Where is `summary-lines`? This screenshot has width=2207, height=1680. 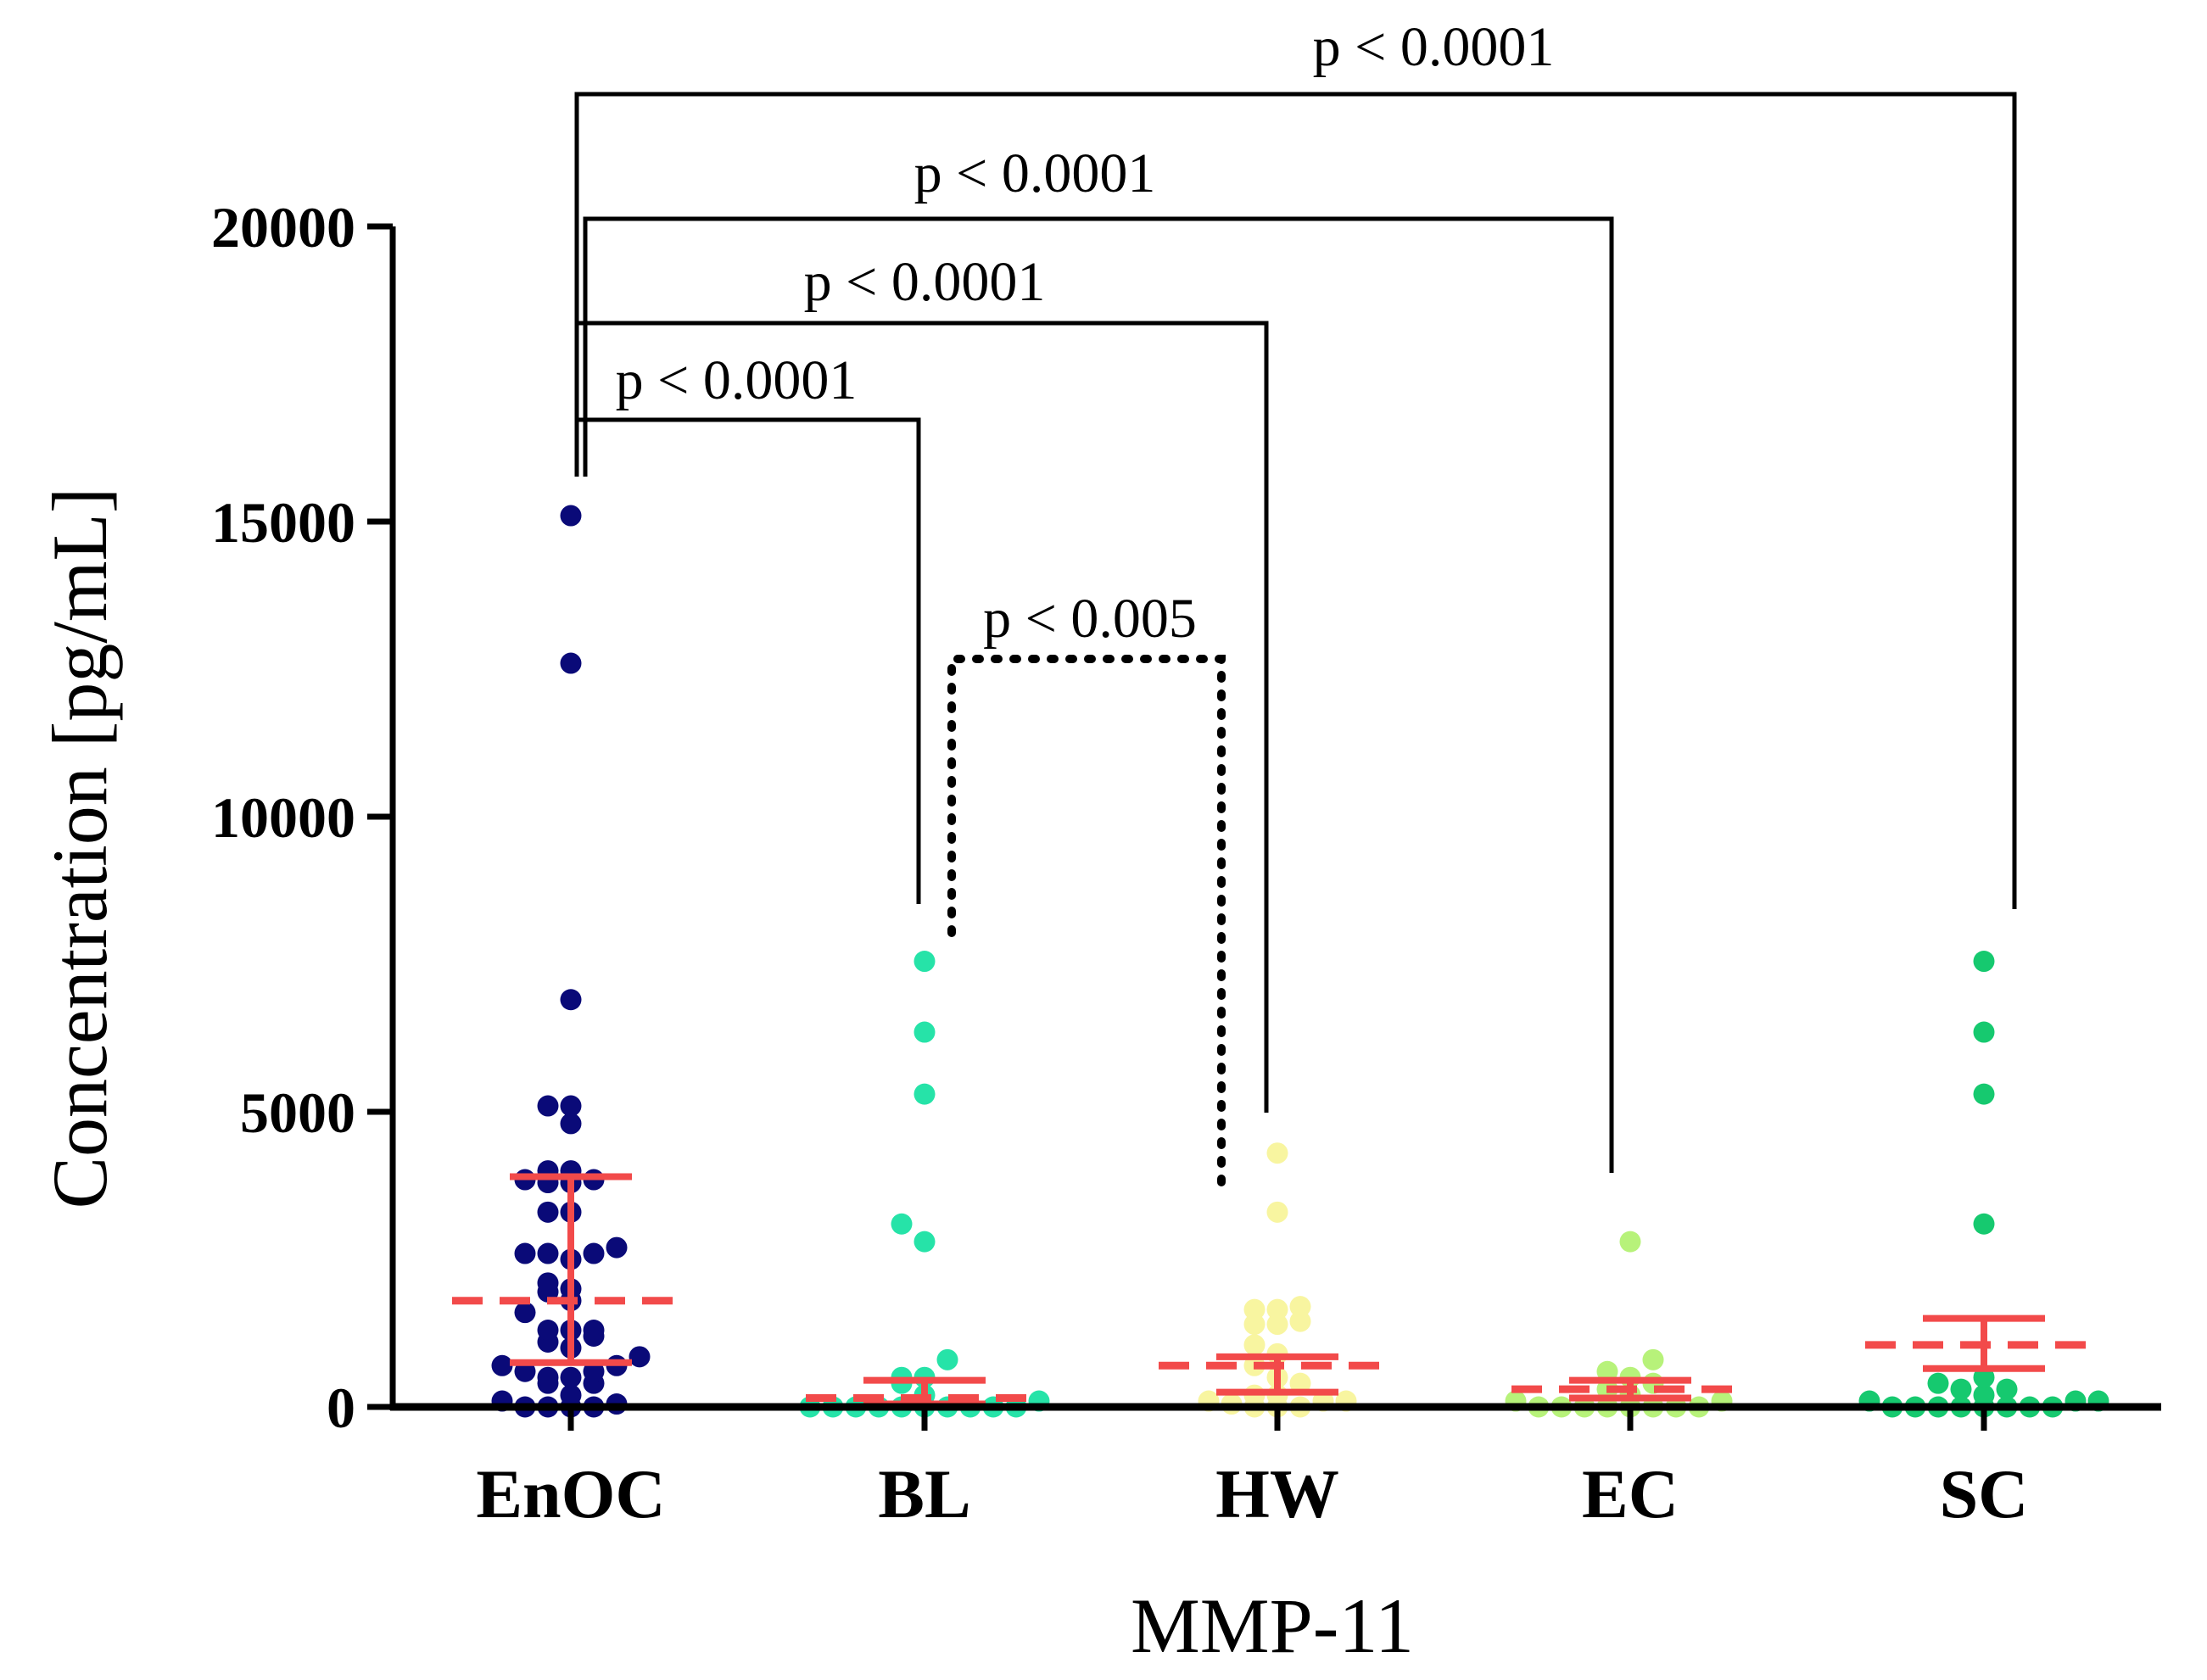
summary-lines is located at coordinates (1277, 1290).